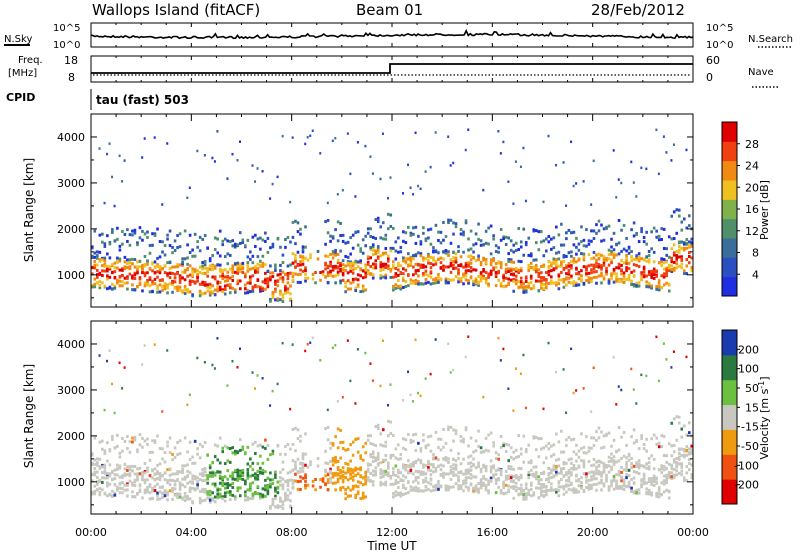 The width and height of the screenshot is (800, 554). What do you see at coordinates (394, 71) in the screenshot?
I see `freq-panel: Freq. [MHz] 18 8 60 0 Nave` at bounding box center [394, 71].